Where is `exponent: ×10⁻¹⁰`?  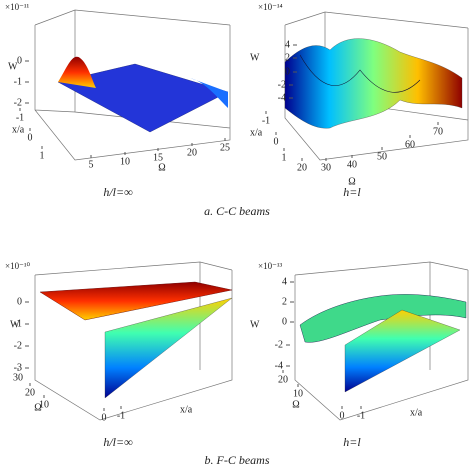 exponent: ×10⁻¹⁰ is located at coordinates (18, 266).